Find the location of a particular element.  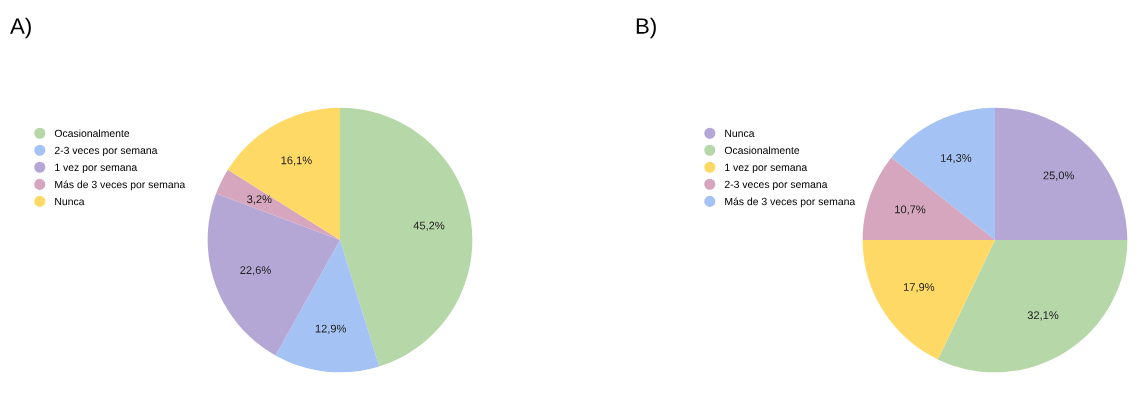

data-label: 32,1% is located at coordinates (1043, 316).